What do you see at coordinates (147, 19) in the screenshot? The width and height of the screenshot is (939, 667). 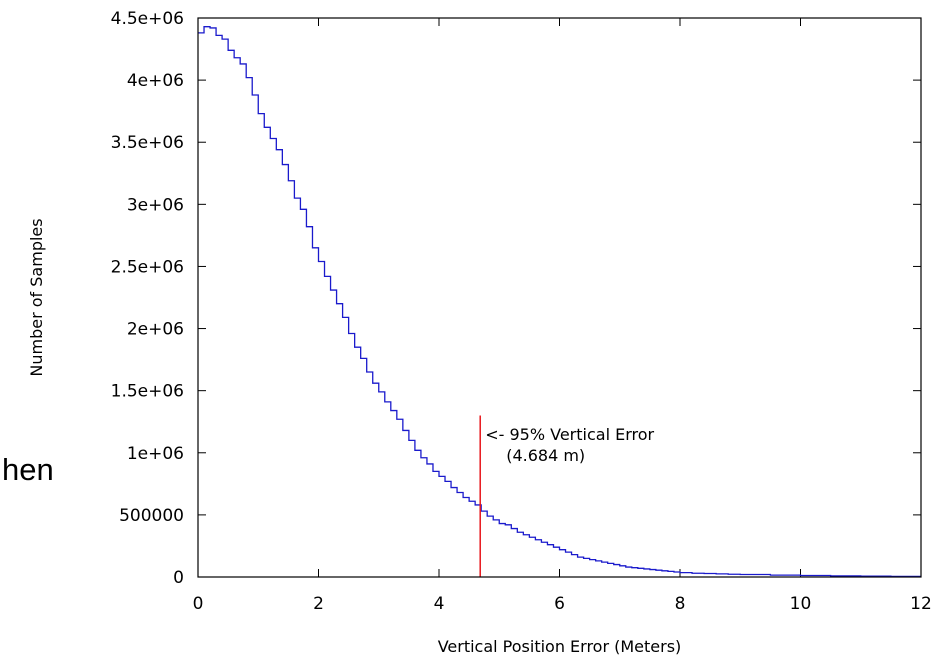 I see `y-tick-label: 4.5e+06` at bounding box center [147, 19].